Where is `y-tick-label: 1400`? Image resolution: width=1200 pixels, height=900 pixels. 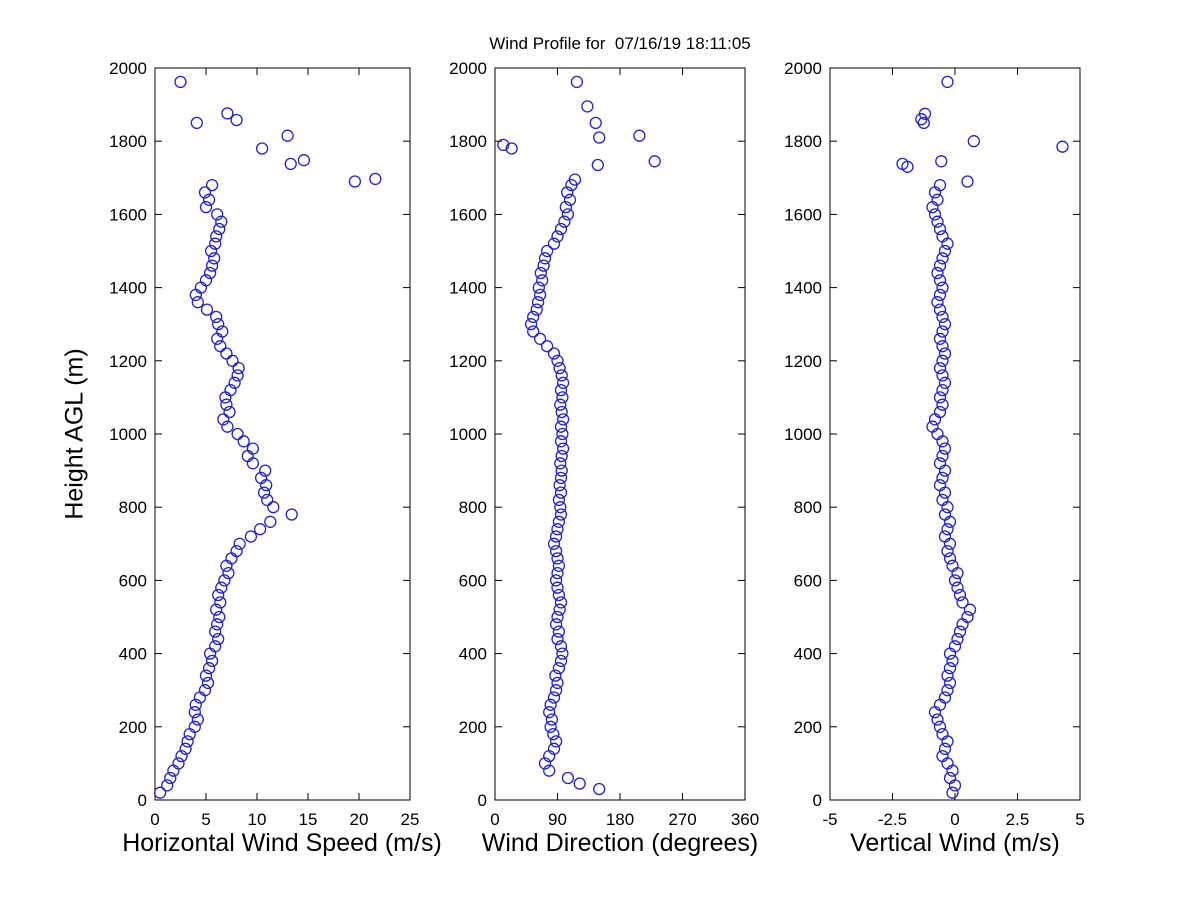
y-tick-label: 1400 is located at coordinates (128, 288).